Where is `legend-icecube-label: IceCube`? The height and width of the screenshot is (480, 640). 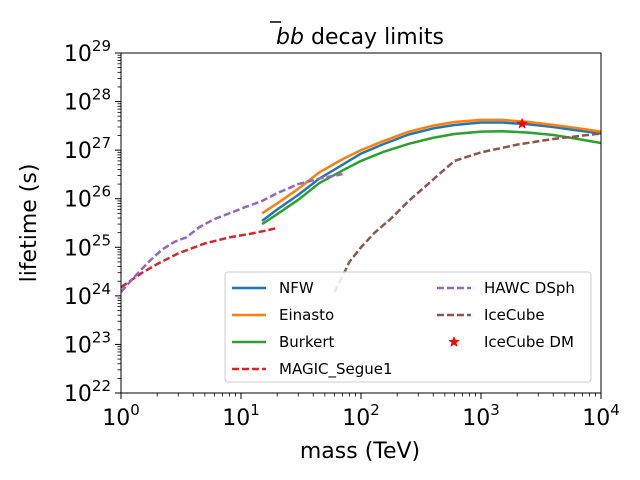 legend-icecube-label: IceCube is located at coordinates (514, 315).